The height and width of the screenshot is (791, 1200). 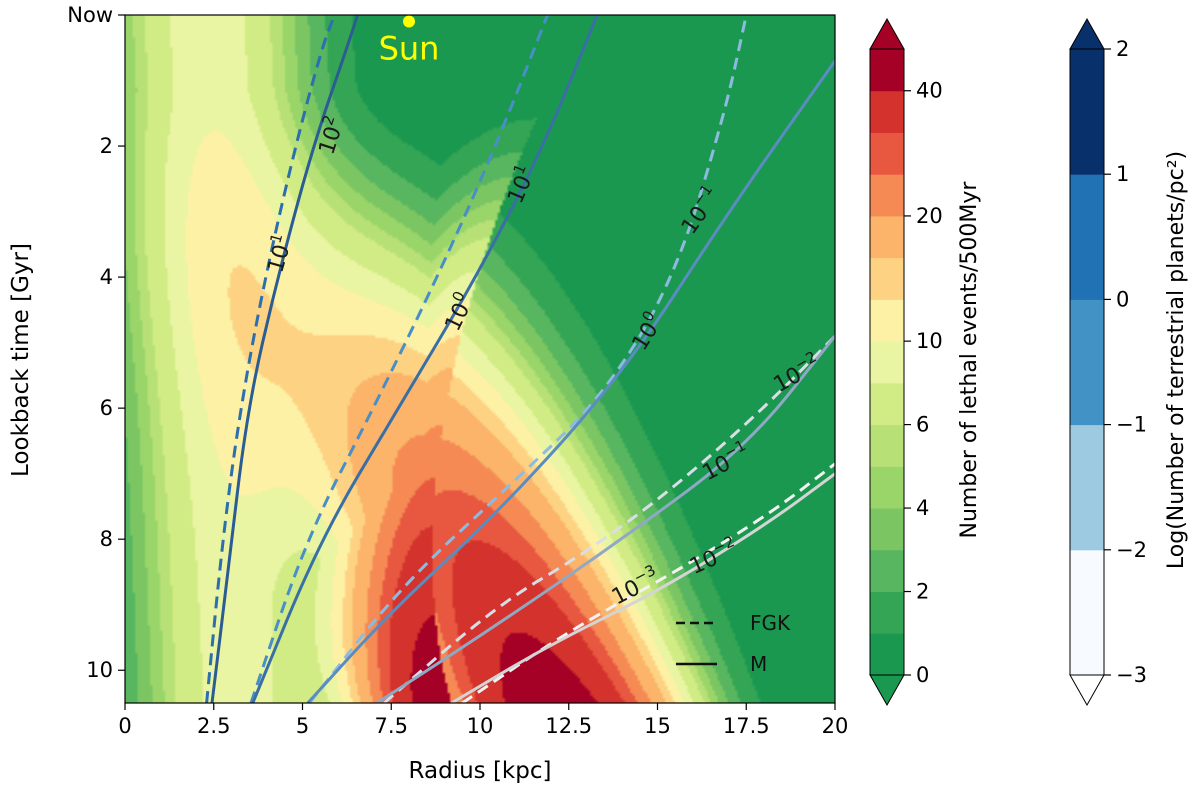 I want to click on x-tick-label: 12.5, so click(x=568, y=726).